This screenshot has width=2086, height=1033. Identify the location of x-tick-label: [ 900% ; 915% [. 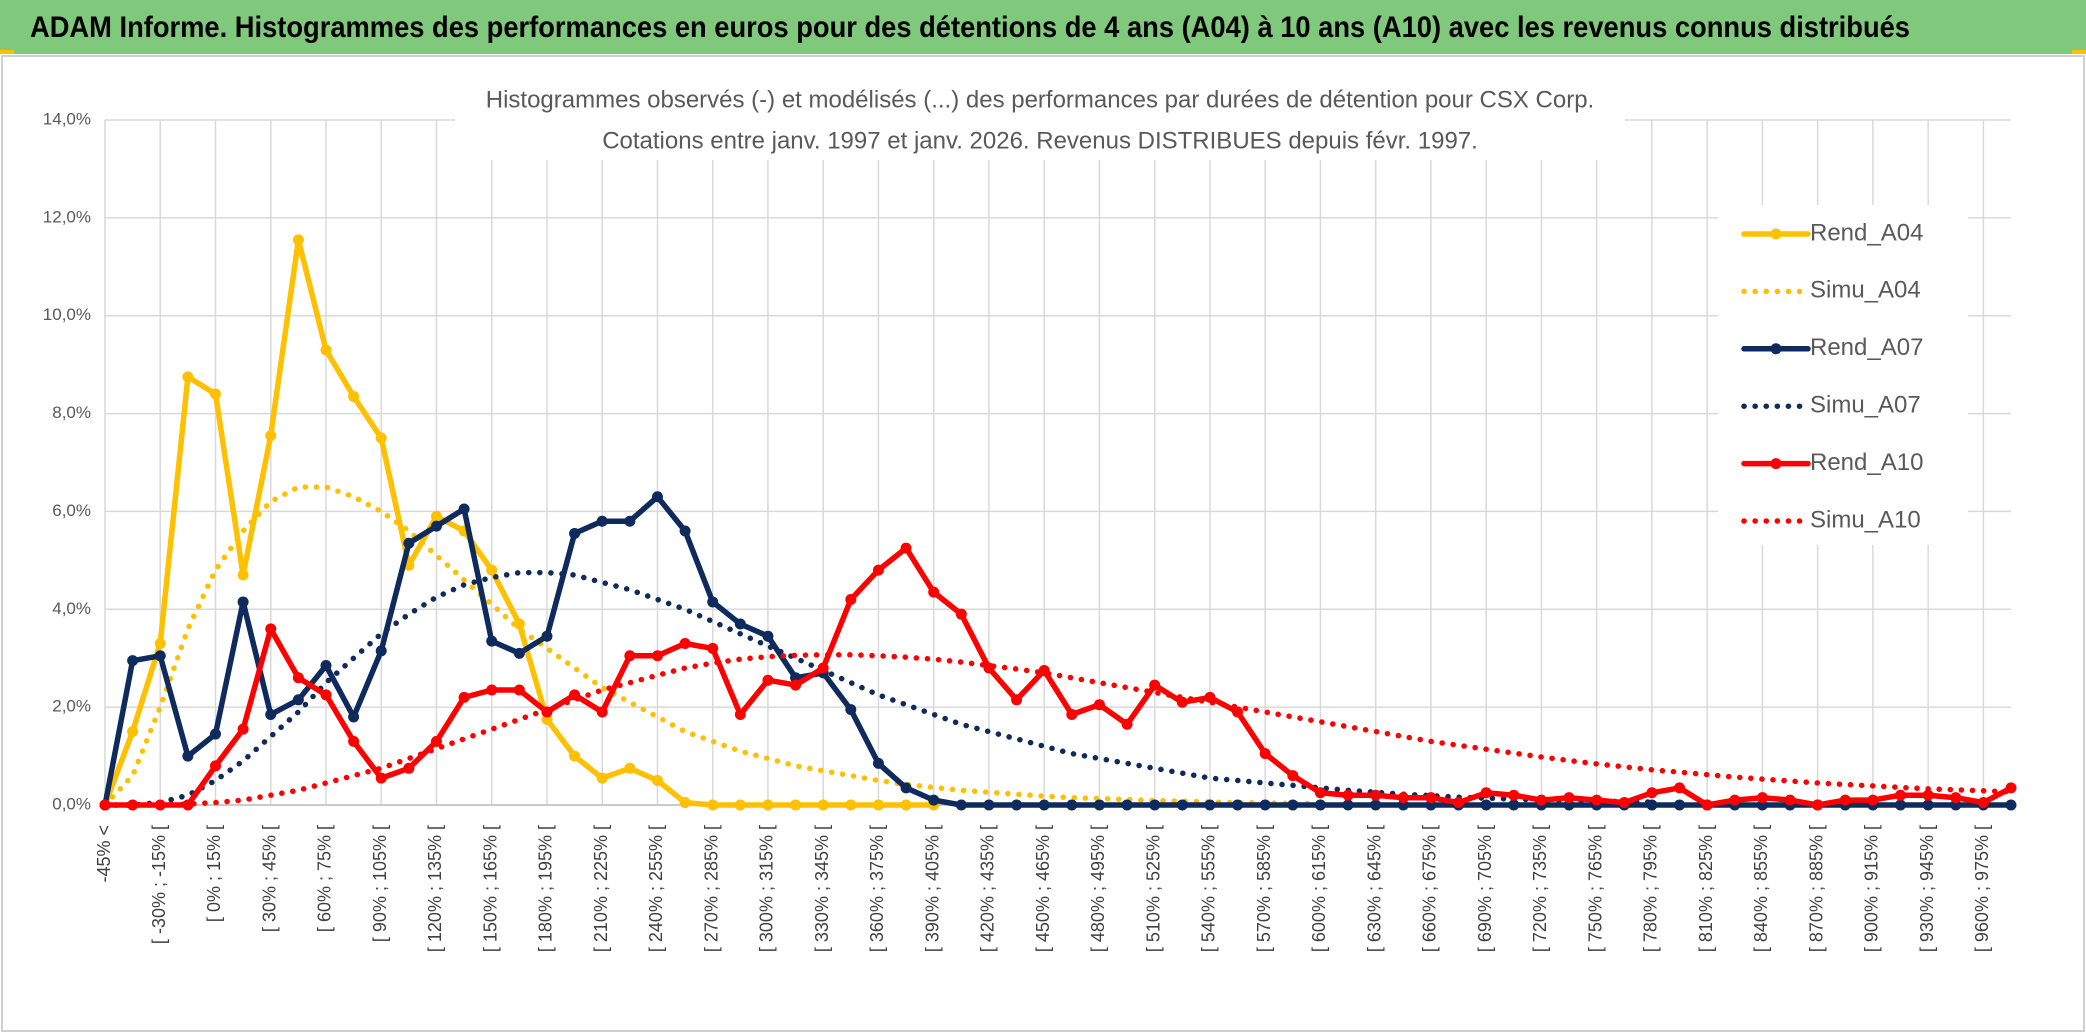
(1872, 888).